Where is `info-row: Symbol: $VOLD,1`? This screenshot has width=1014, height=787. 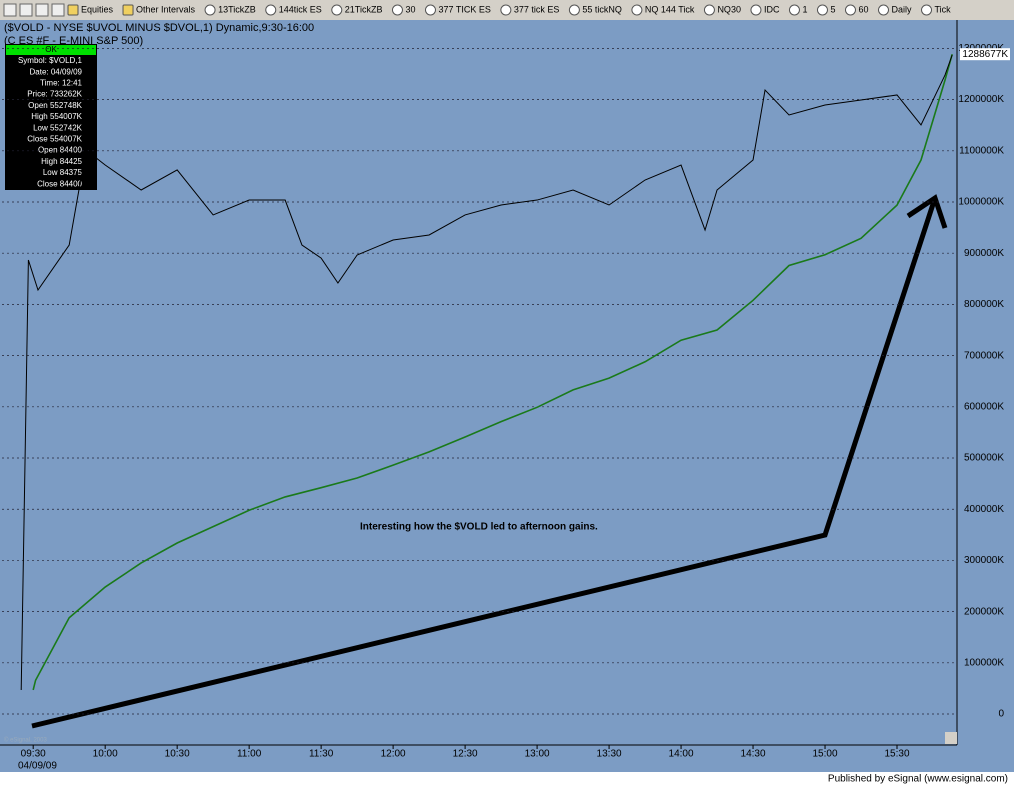
info-row: Symbol: $VOLD,1 is located at coordinates (50, 60).